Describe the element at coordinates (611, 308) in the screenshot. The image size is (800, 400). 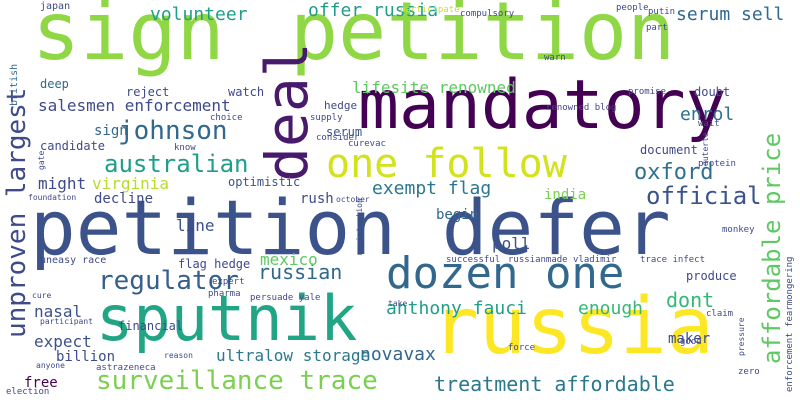
I see `word-enough: enough` at that location.